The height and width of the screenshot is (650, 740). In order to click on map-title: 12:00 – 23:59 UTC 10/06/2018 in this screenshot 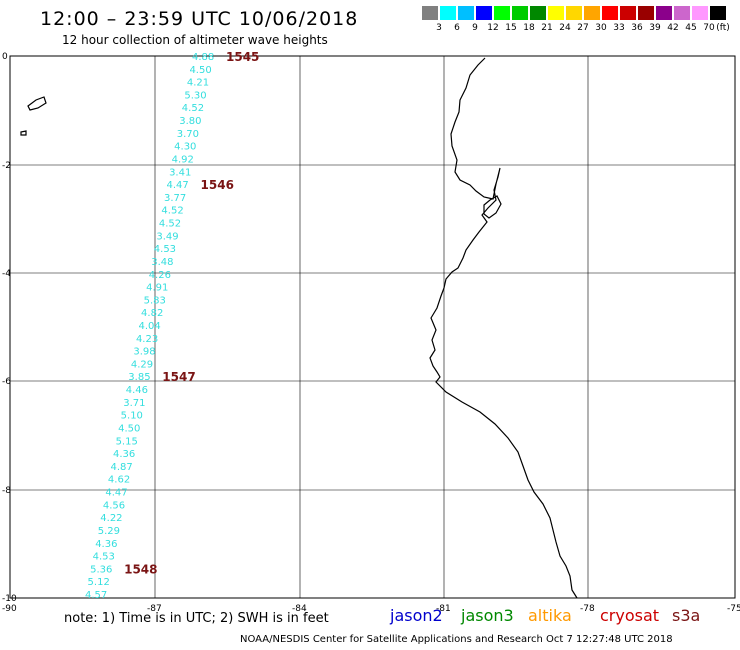, I will do `click(199, 19)`.